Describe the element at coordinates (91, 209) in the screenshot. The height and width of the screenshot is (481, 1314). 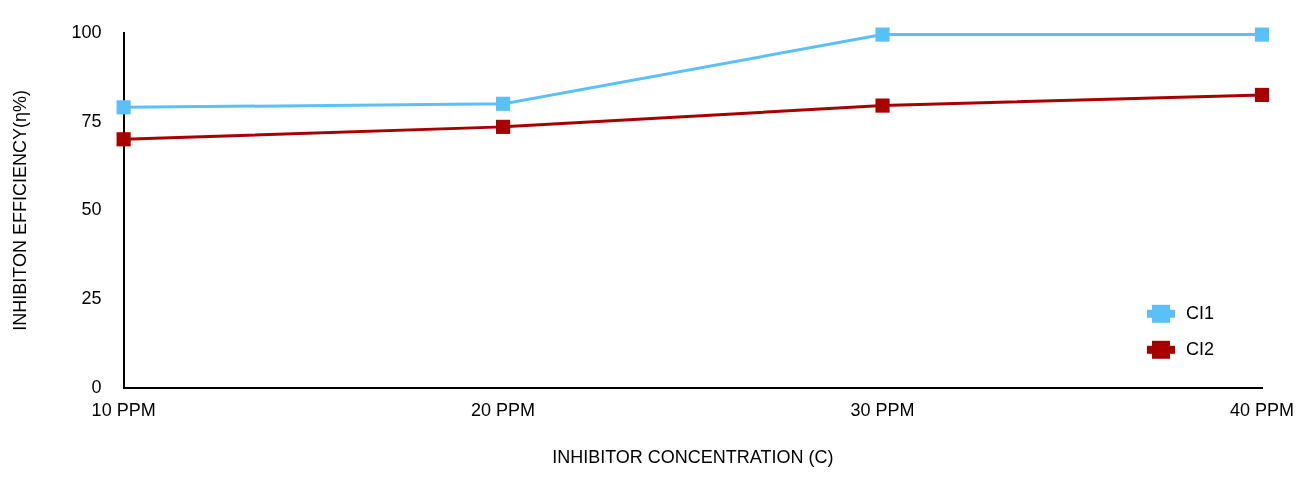
I see `y-tick-label: 50` at that location.